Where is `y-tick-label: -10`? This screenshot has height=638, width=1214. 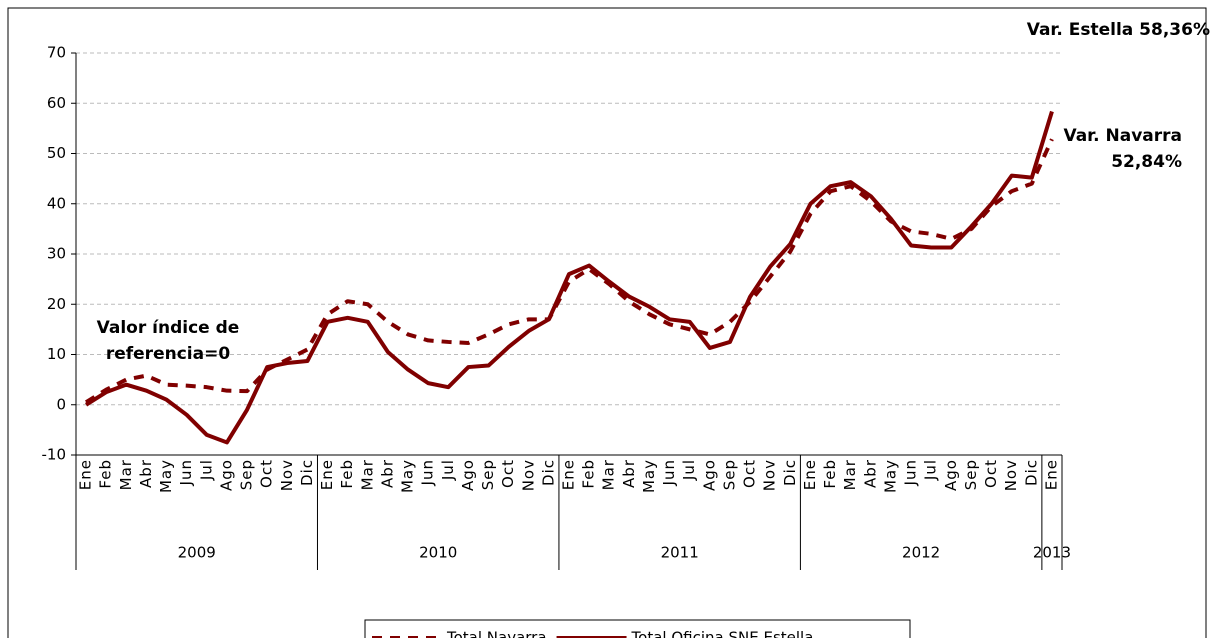 y-tick-label: -10 is located at coordinates (54, 455).